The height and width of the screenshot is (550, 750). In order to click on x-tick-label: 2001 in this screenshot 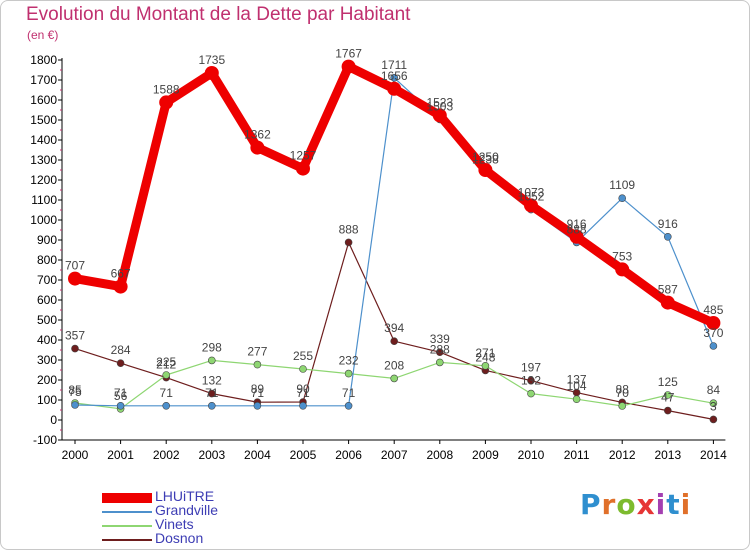, I will do `click(120, 455)`.